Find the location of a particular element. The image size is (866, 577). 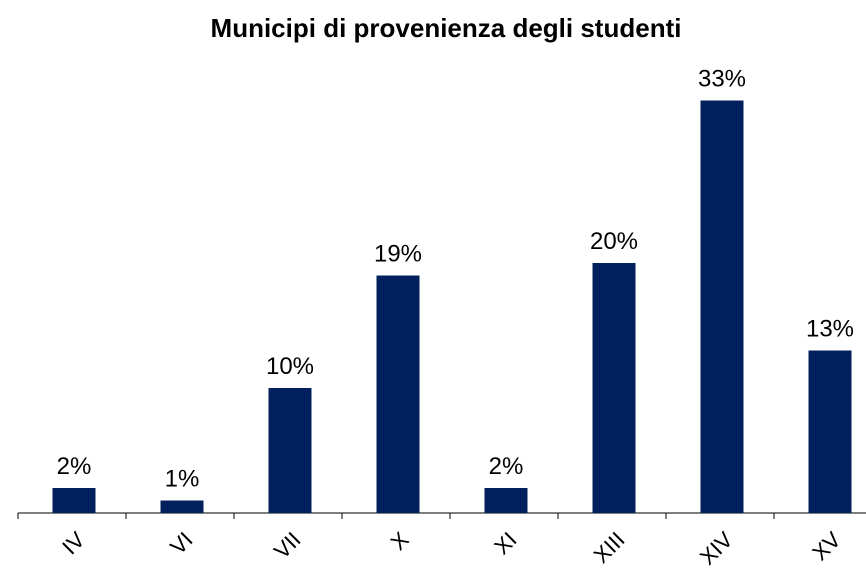

value-label: 33% is located at coordinates (722, 79).